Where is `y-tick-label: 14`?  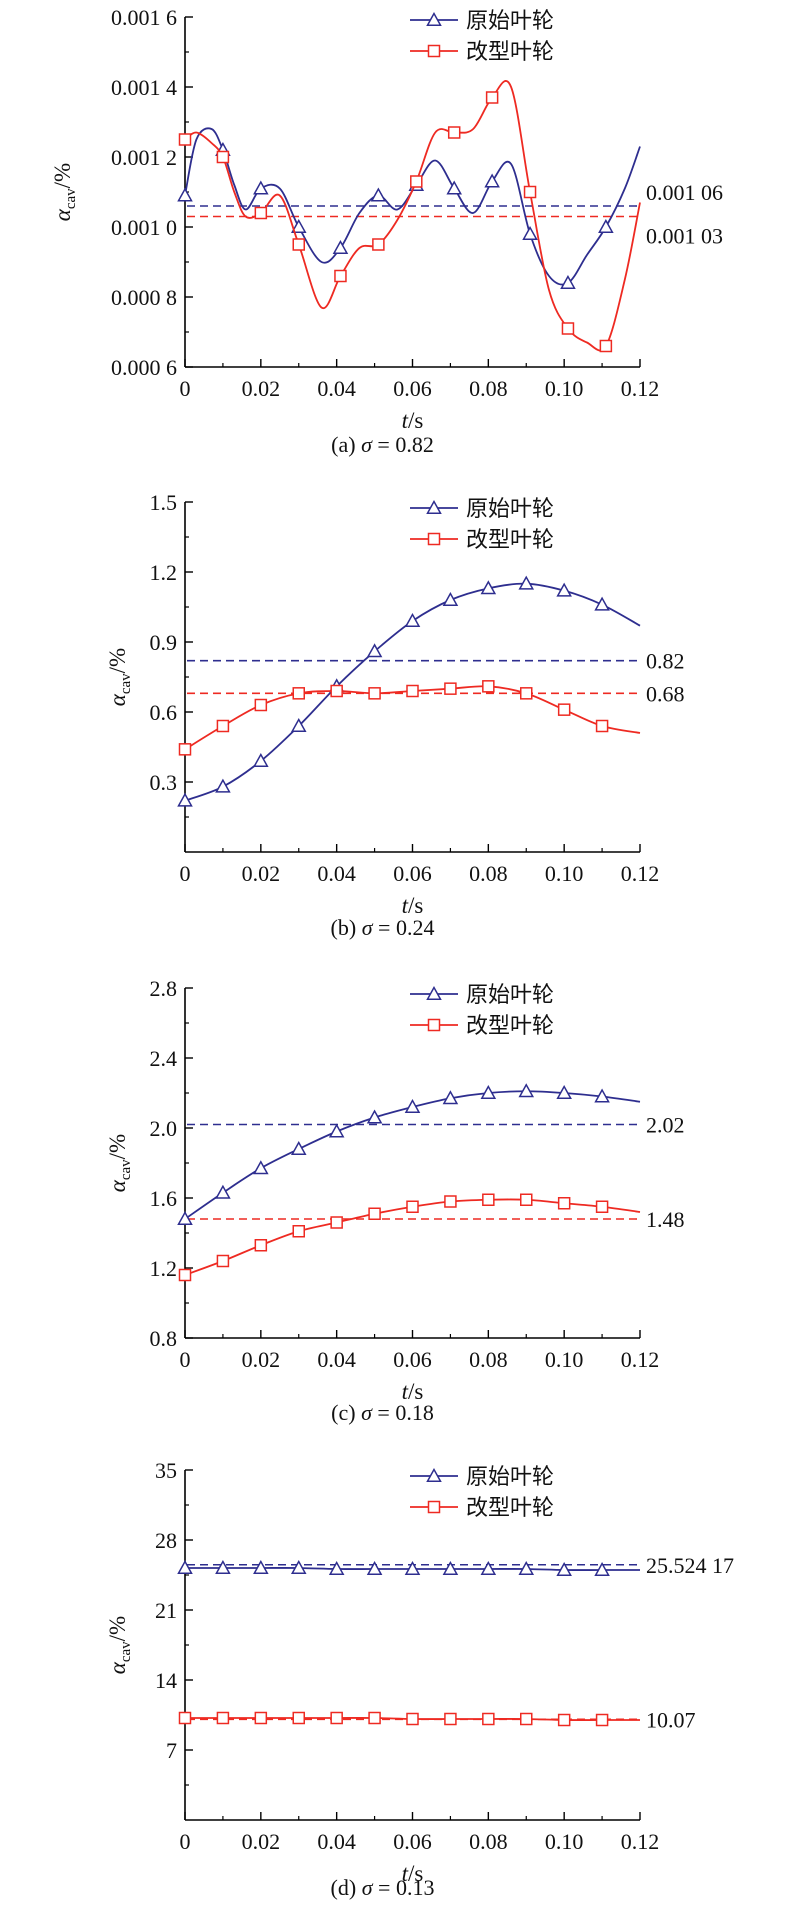 y-tick-label: 14 is located at coordinates (166, 1680).